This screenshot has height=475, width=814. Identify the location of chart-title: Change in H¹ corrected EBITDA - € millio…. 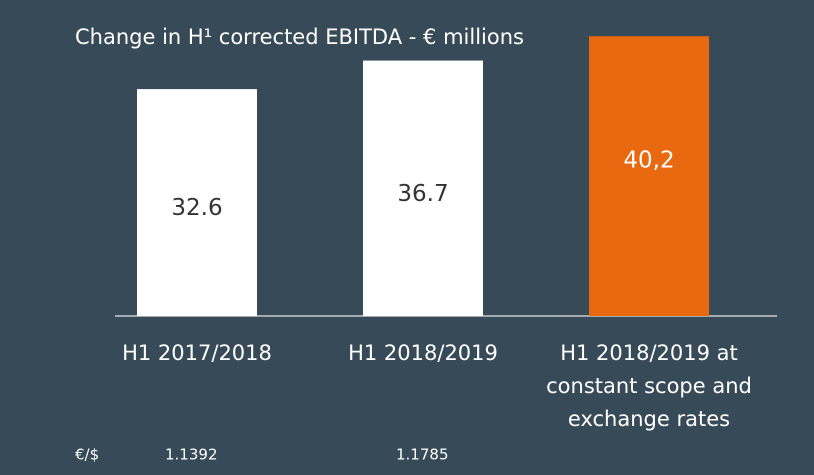
(299, 37).